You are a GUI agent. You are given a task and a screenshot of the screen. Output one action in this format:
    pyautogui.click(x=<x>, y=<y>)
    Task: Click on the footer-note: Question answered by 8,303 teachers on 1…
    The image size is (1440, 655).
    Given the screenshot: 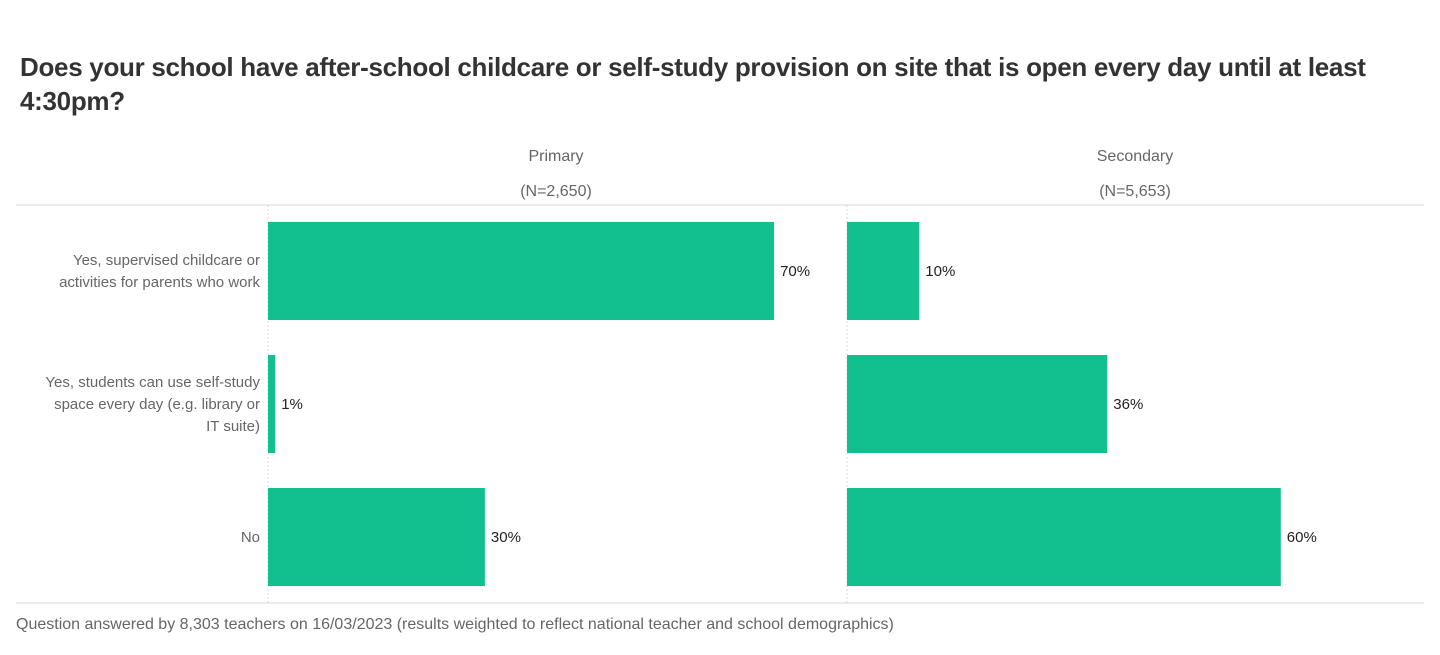 What is the action you would take?
    pyautogui.click(x=455, y=624)
    